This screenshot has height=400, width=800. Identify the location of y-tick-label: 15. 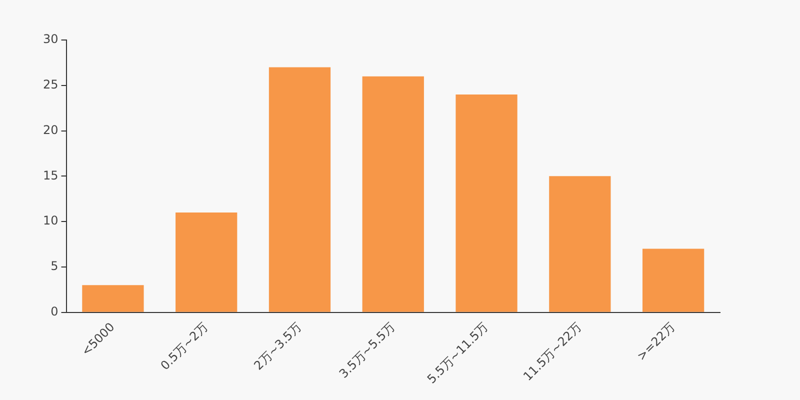
(50, 175).